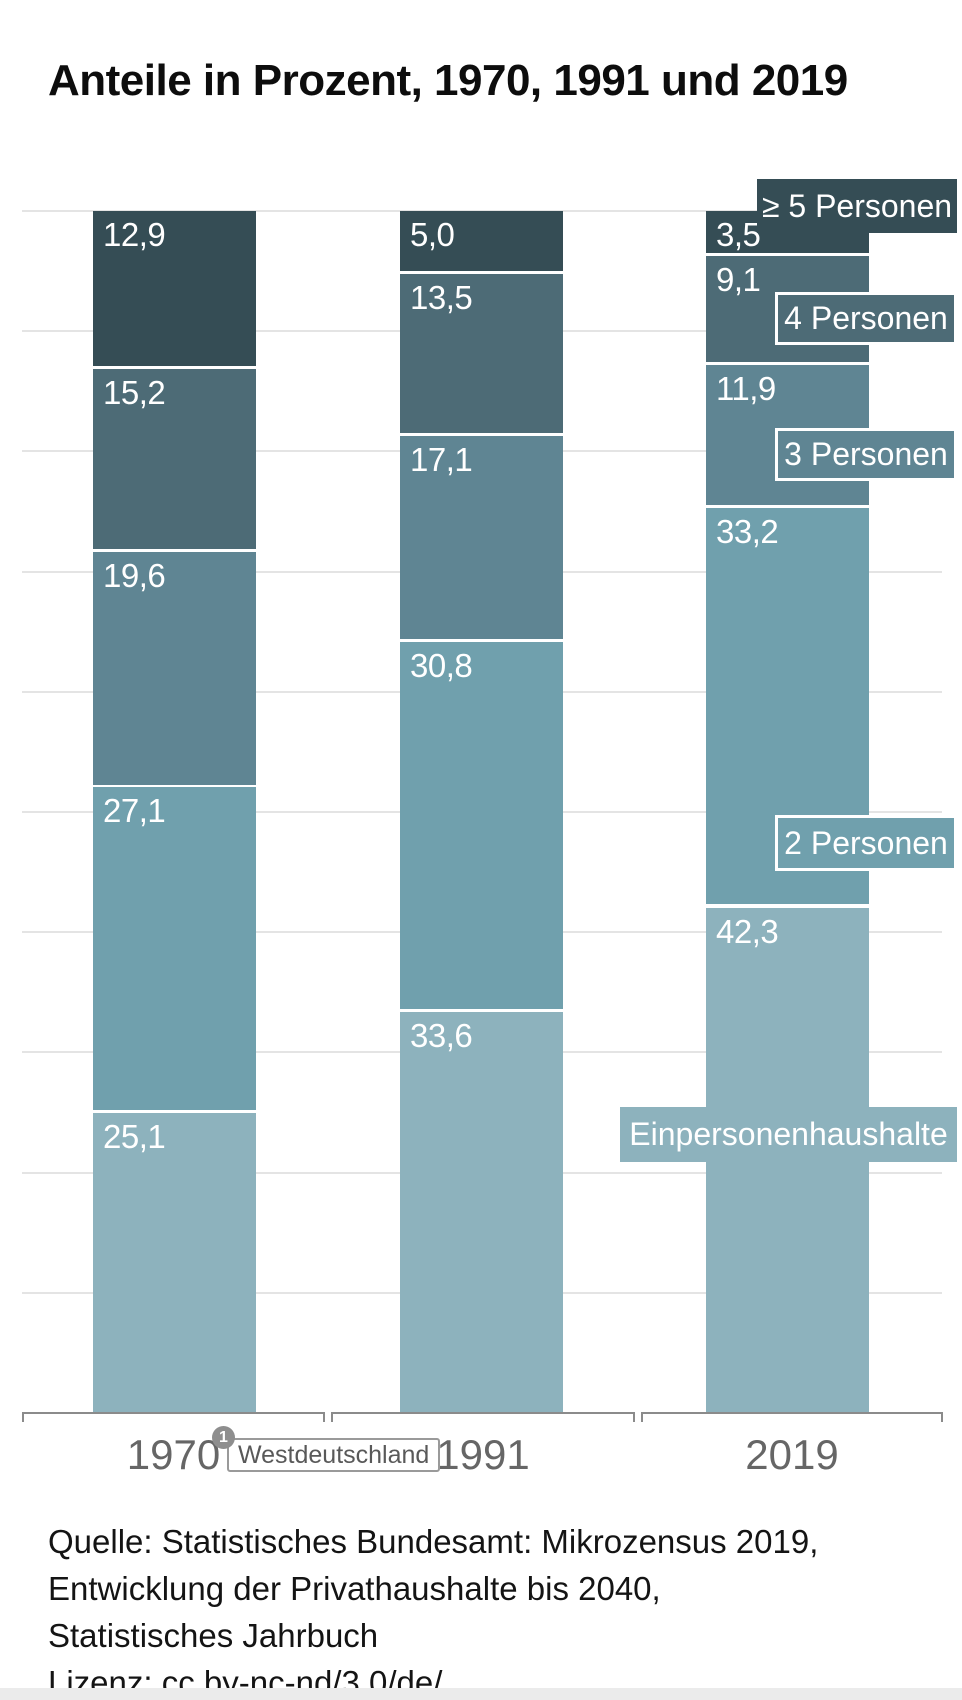 The height and width of the screenshot is (1700, 962). What do you see at coordinates (174, 668) in the screenshot?
I see `bar-segment: 19,6` at bounding box center [174, 668].